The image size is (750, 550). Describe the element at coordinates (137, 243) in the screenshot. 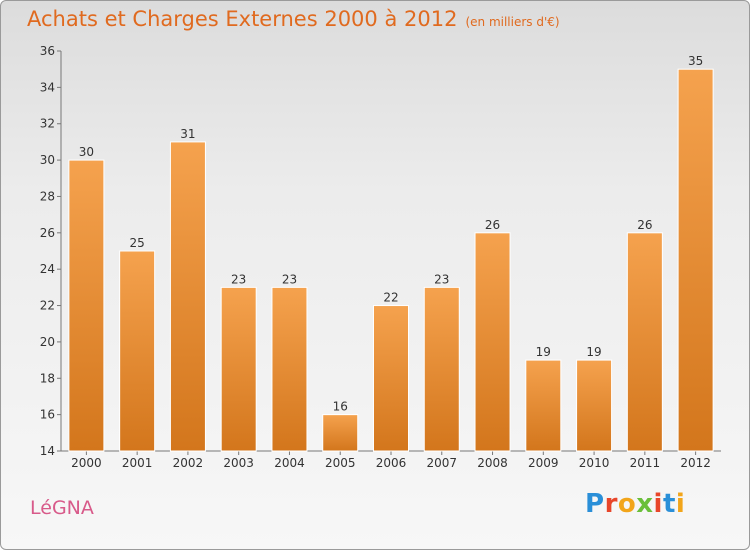

I see `value-label-2001: 25` at that location.